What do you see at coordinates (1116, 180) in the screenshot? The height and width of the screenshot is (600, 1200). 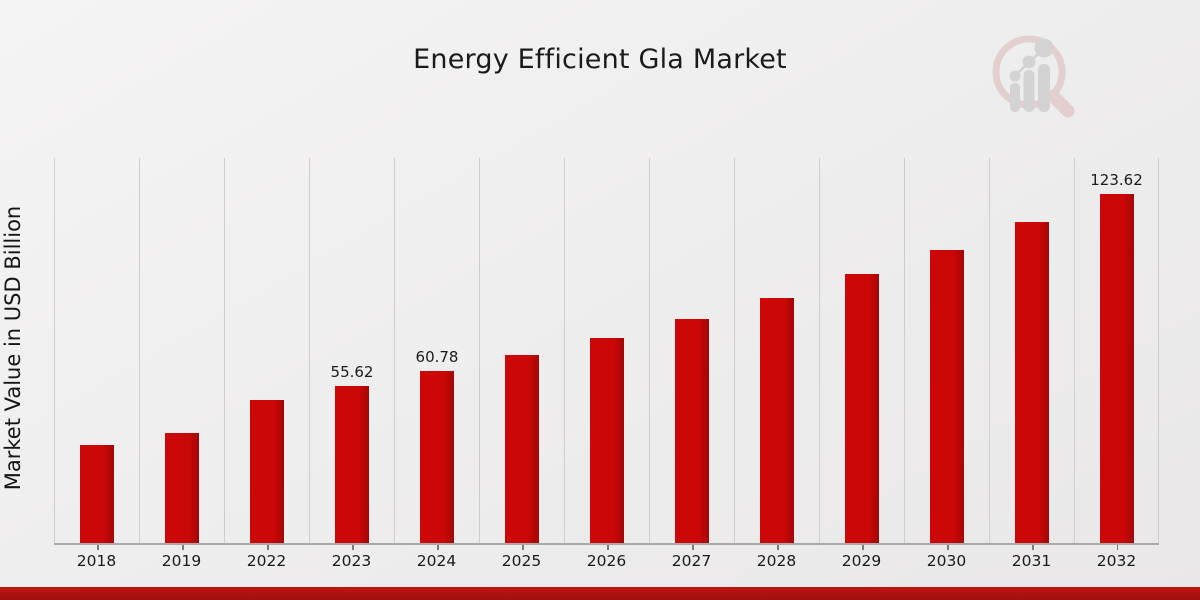 I see `bar-value-label: 123.62` at bounding box center [1116, 180].